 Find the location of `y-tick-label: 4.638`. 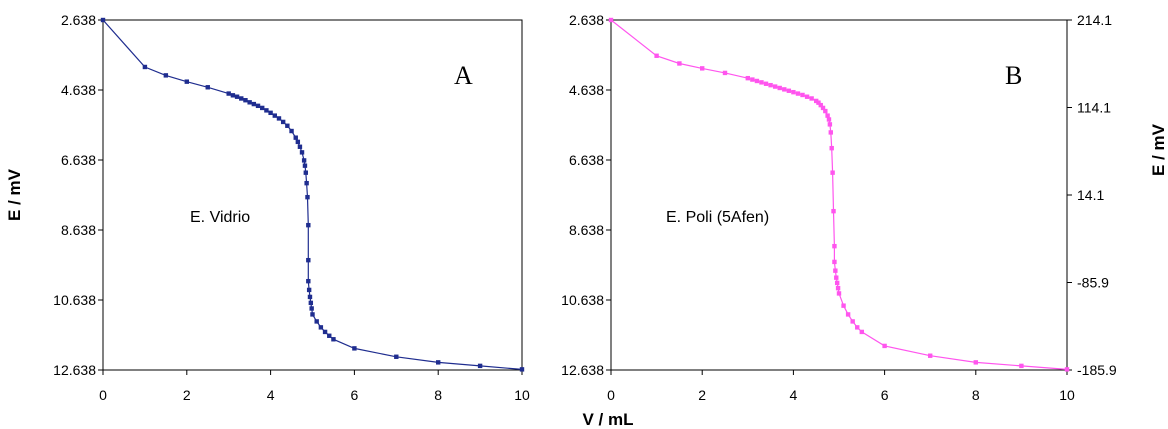

y-tick-label: 4.638 is located at coordinates (586, 90).